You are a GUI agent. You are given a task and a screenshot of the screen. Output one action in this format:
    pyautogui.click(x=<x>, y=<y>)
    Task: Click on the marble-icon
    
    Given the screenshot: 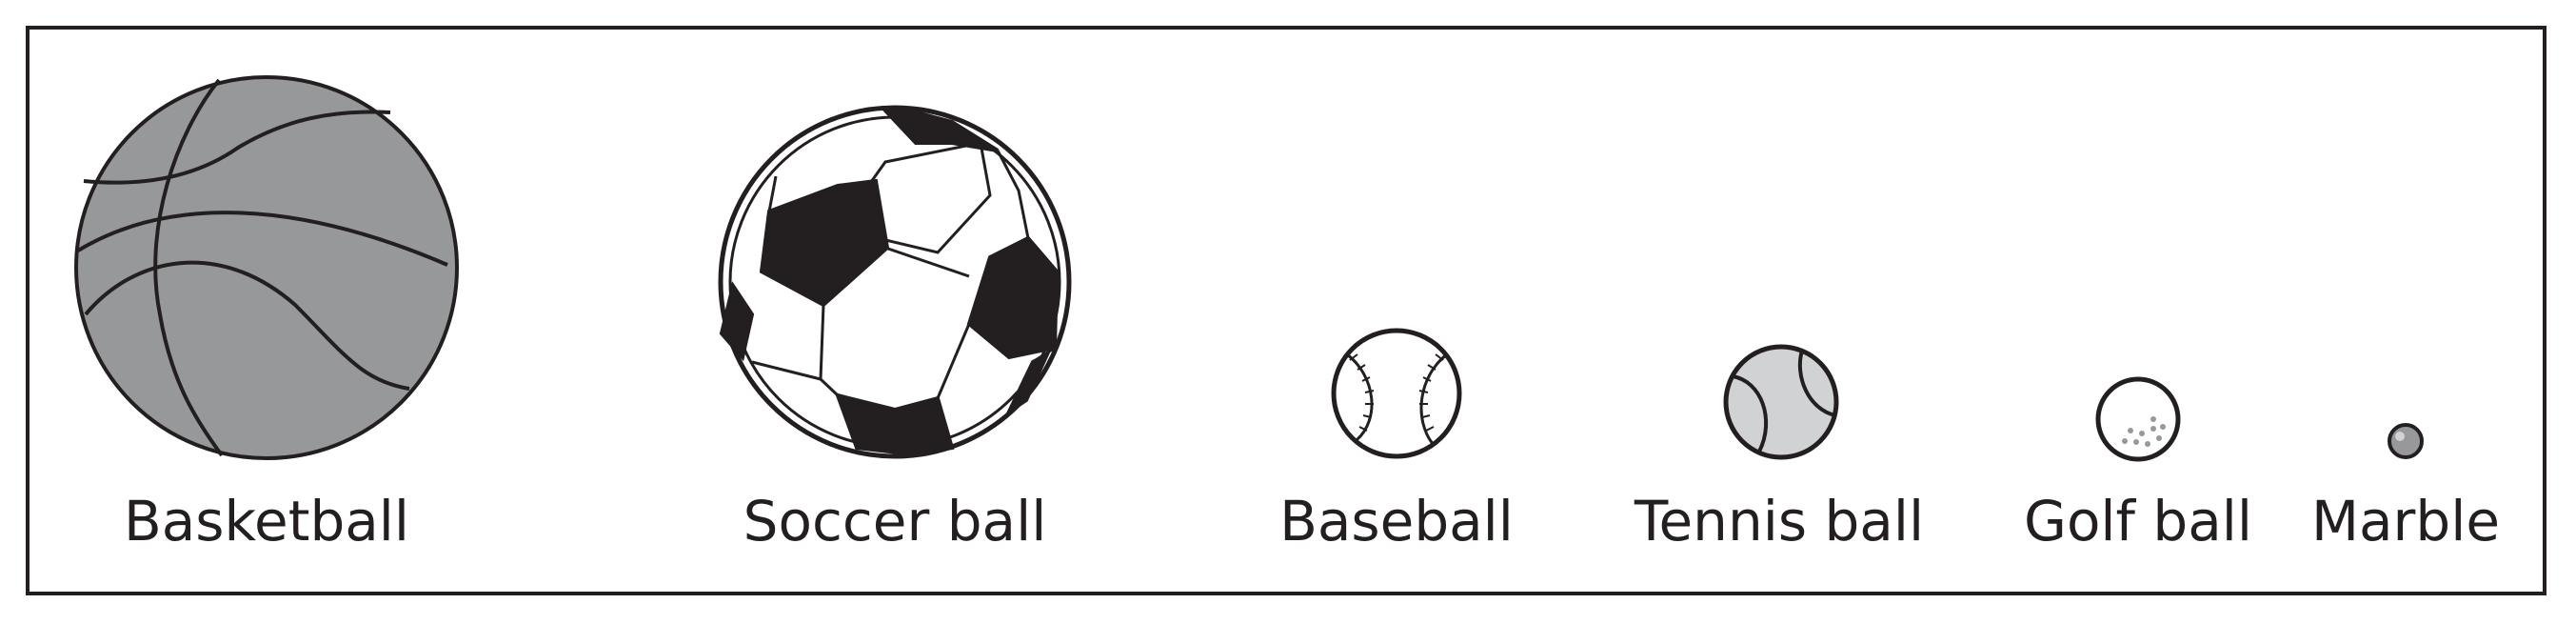 What is the action you would take?
    pyautogui.click(x=2406, y=441)
    